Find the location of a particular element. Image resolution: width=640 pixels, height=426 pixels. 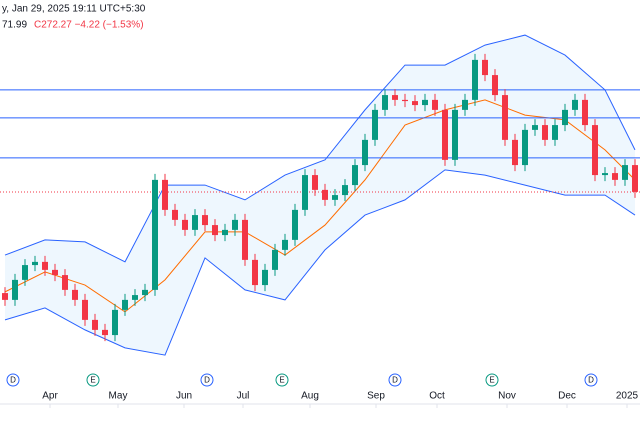

x-tick-label: Nov is located at coordinates (507, 396).